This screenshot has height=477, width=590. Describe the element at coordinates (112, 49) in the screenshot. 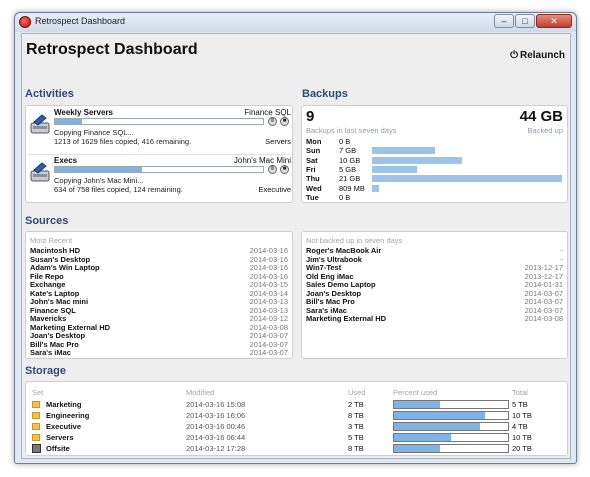

I see `page-title: Retrospect Dashboard` at that location.